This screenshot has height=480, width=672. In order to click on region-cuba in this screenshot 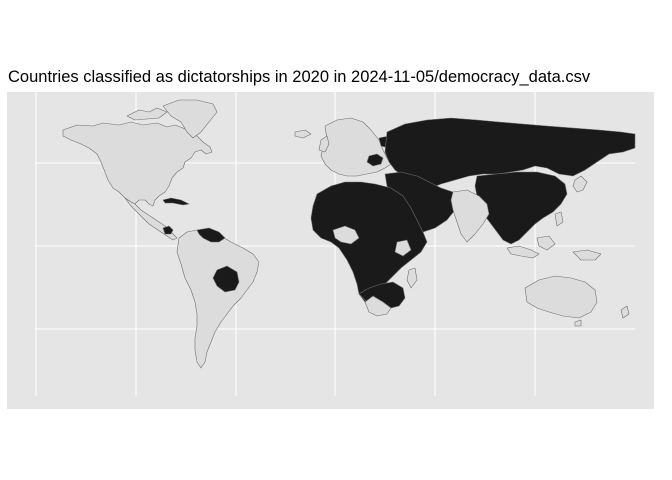, I will do `click(176, 201)`.